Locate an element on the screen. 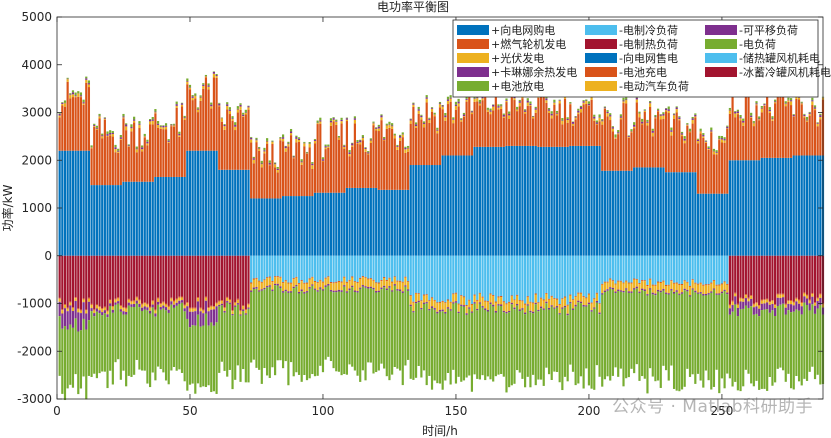 This screenshot has width=831, height=438. bar-1-t110 is located at coordinates (349, 221).